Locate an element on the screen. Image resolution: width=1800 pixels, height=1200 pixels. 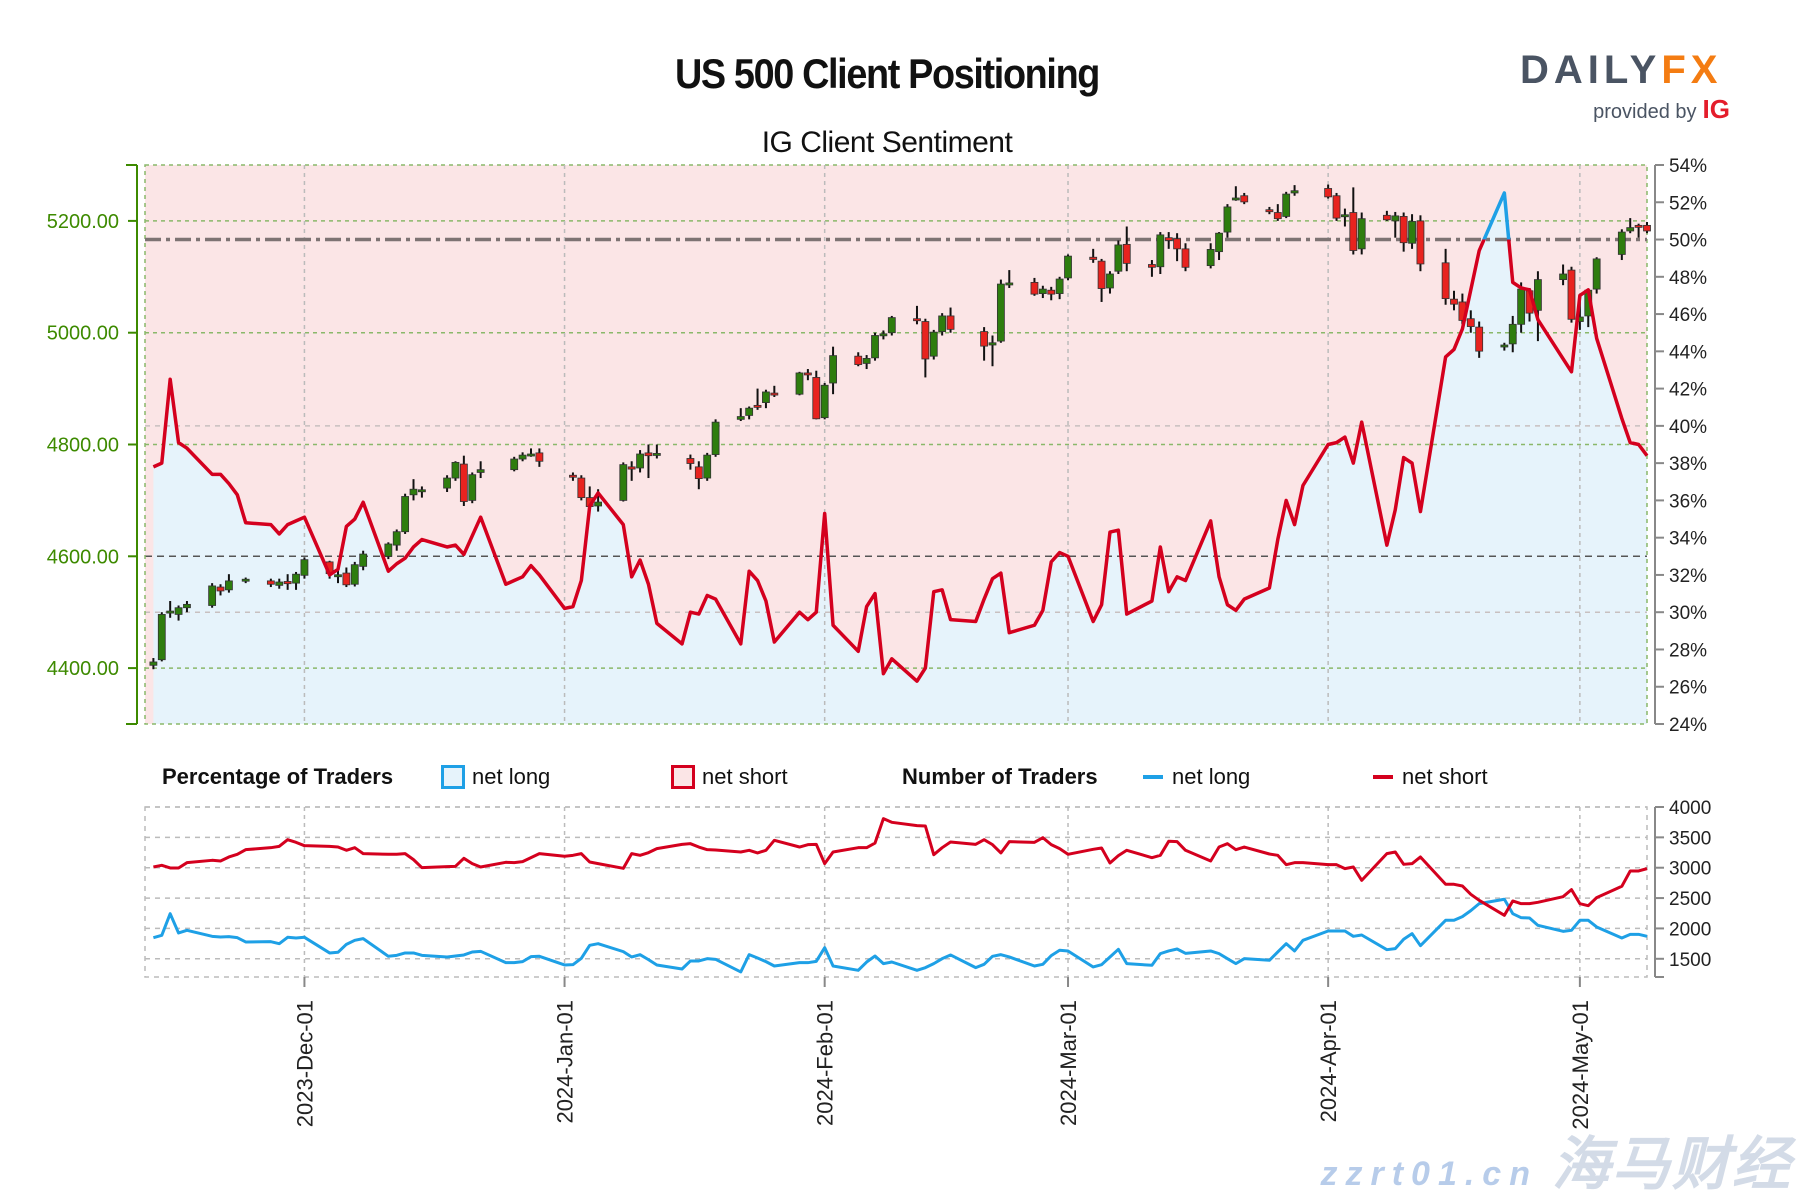
pct-tick-label: 48% is located at coordinates (1688, 278).